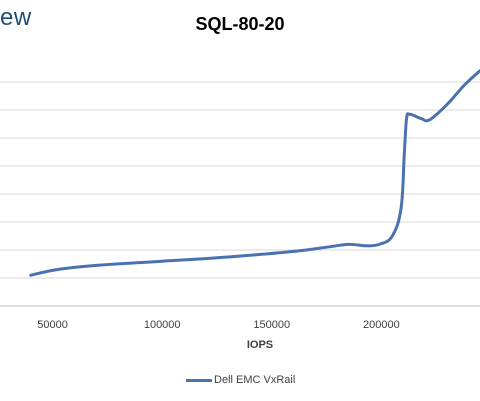 Image resolution: width=480 pixels, height=401 pixels. I want to click on x-tick-labels: 50000 100000 150000 200000, so click(218, 325).